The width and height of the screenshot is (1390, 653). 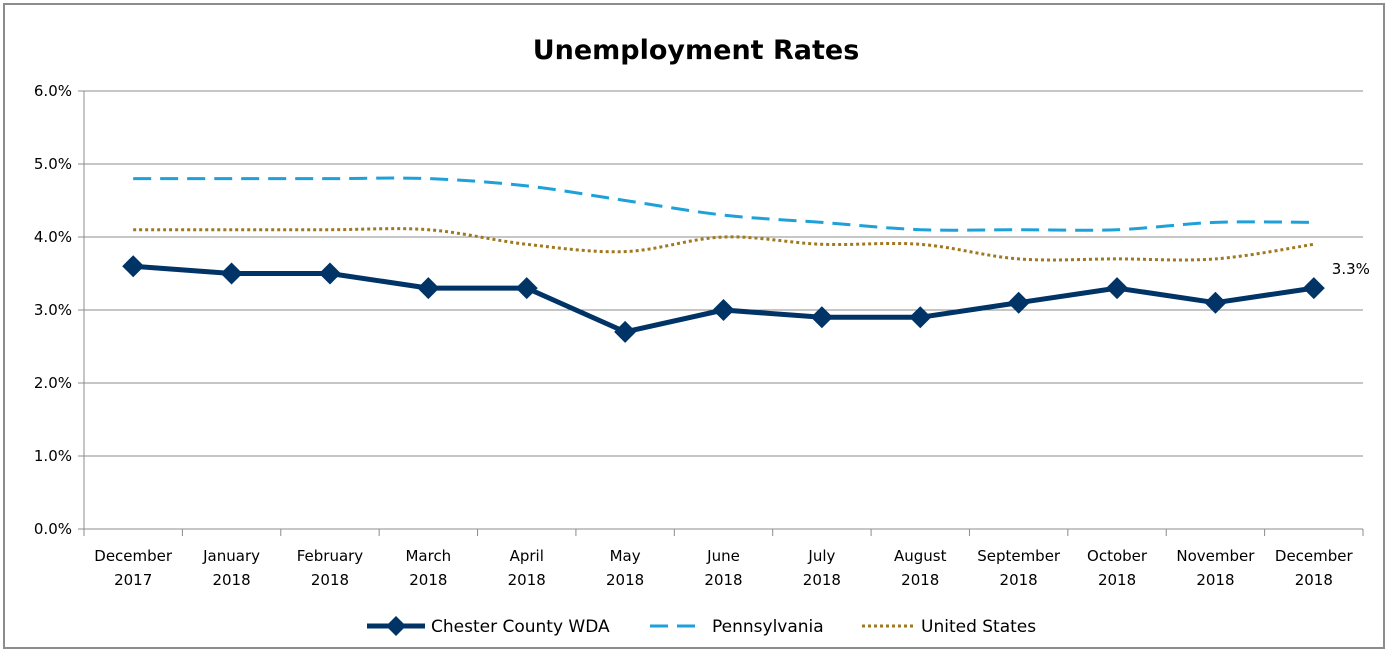 I want to click on legend-item-chester-county-wda: Chester County WDA, so click(x=488, y=626).